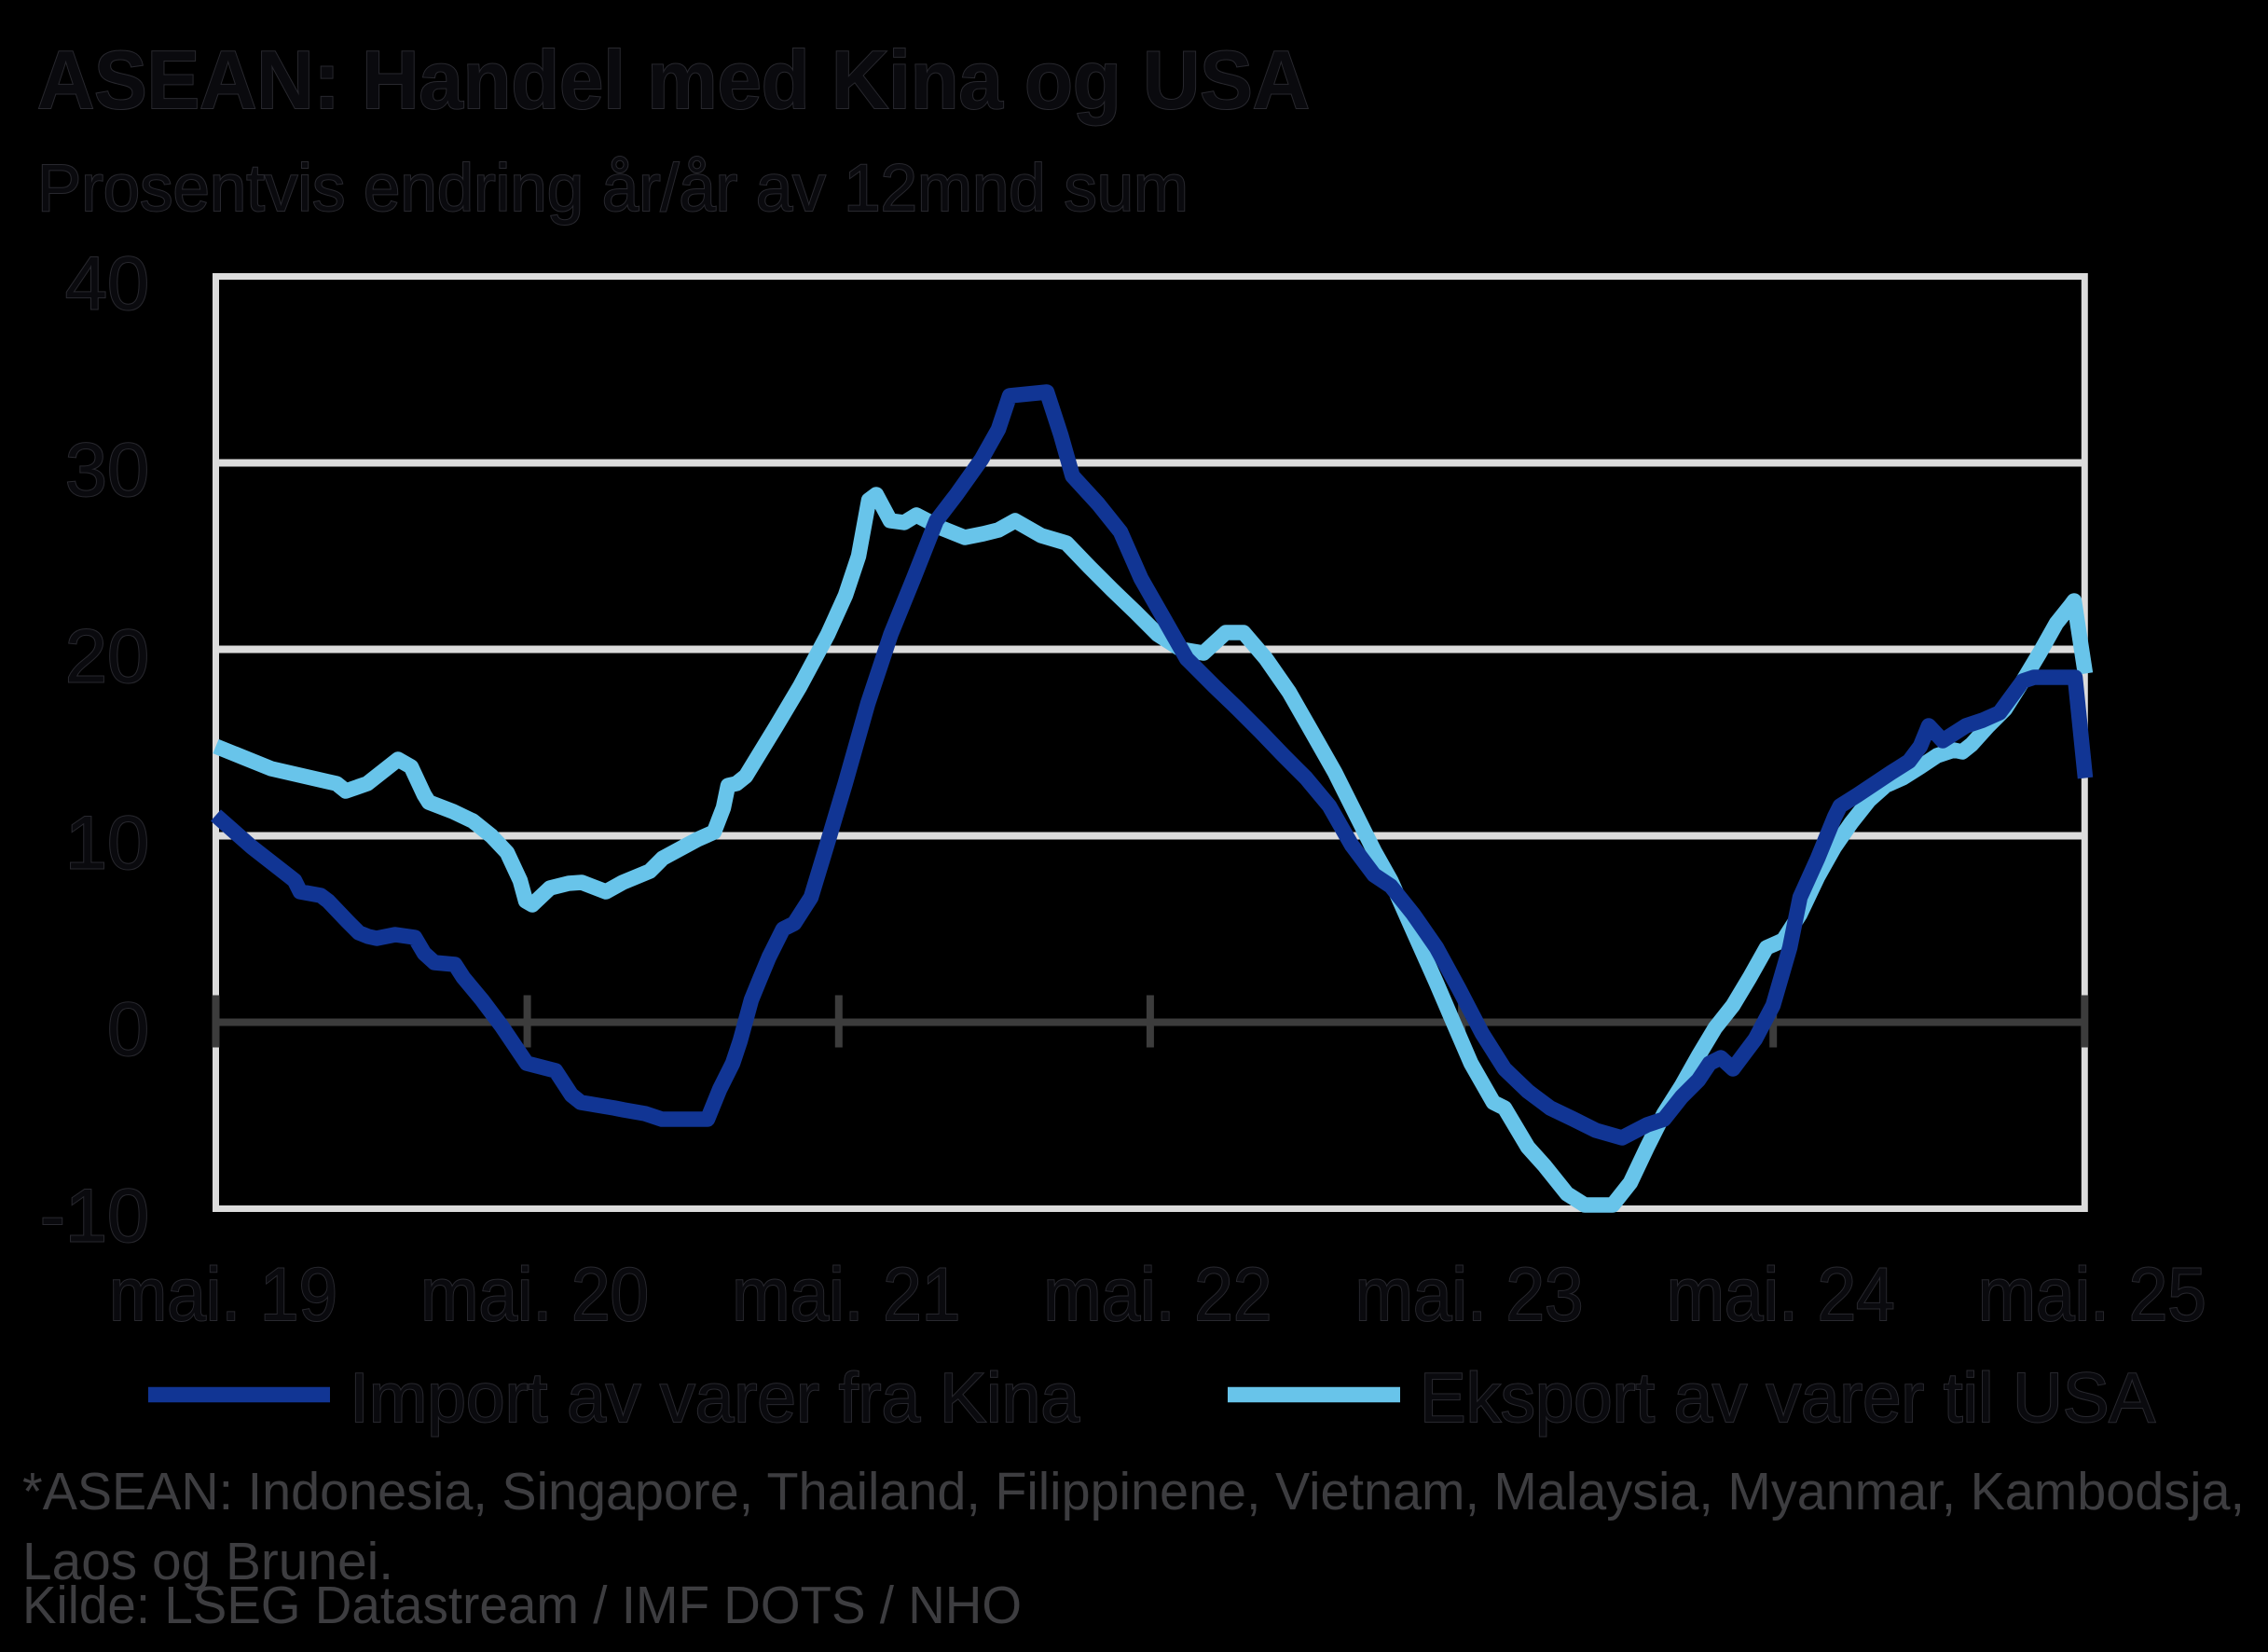  What do you see at coordinates (94, 1217) in the screenshot?
I see `svg-text: -10` at bounding box center [94, 1217].